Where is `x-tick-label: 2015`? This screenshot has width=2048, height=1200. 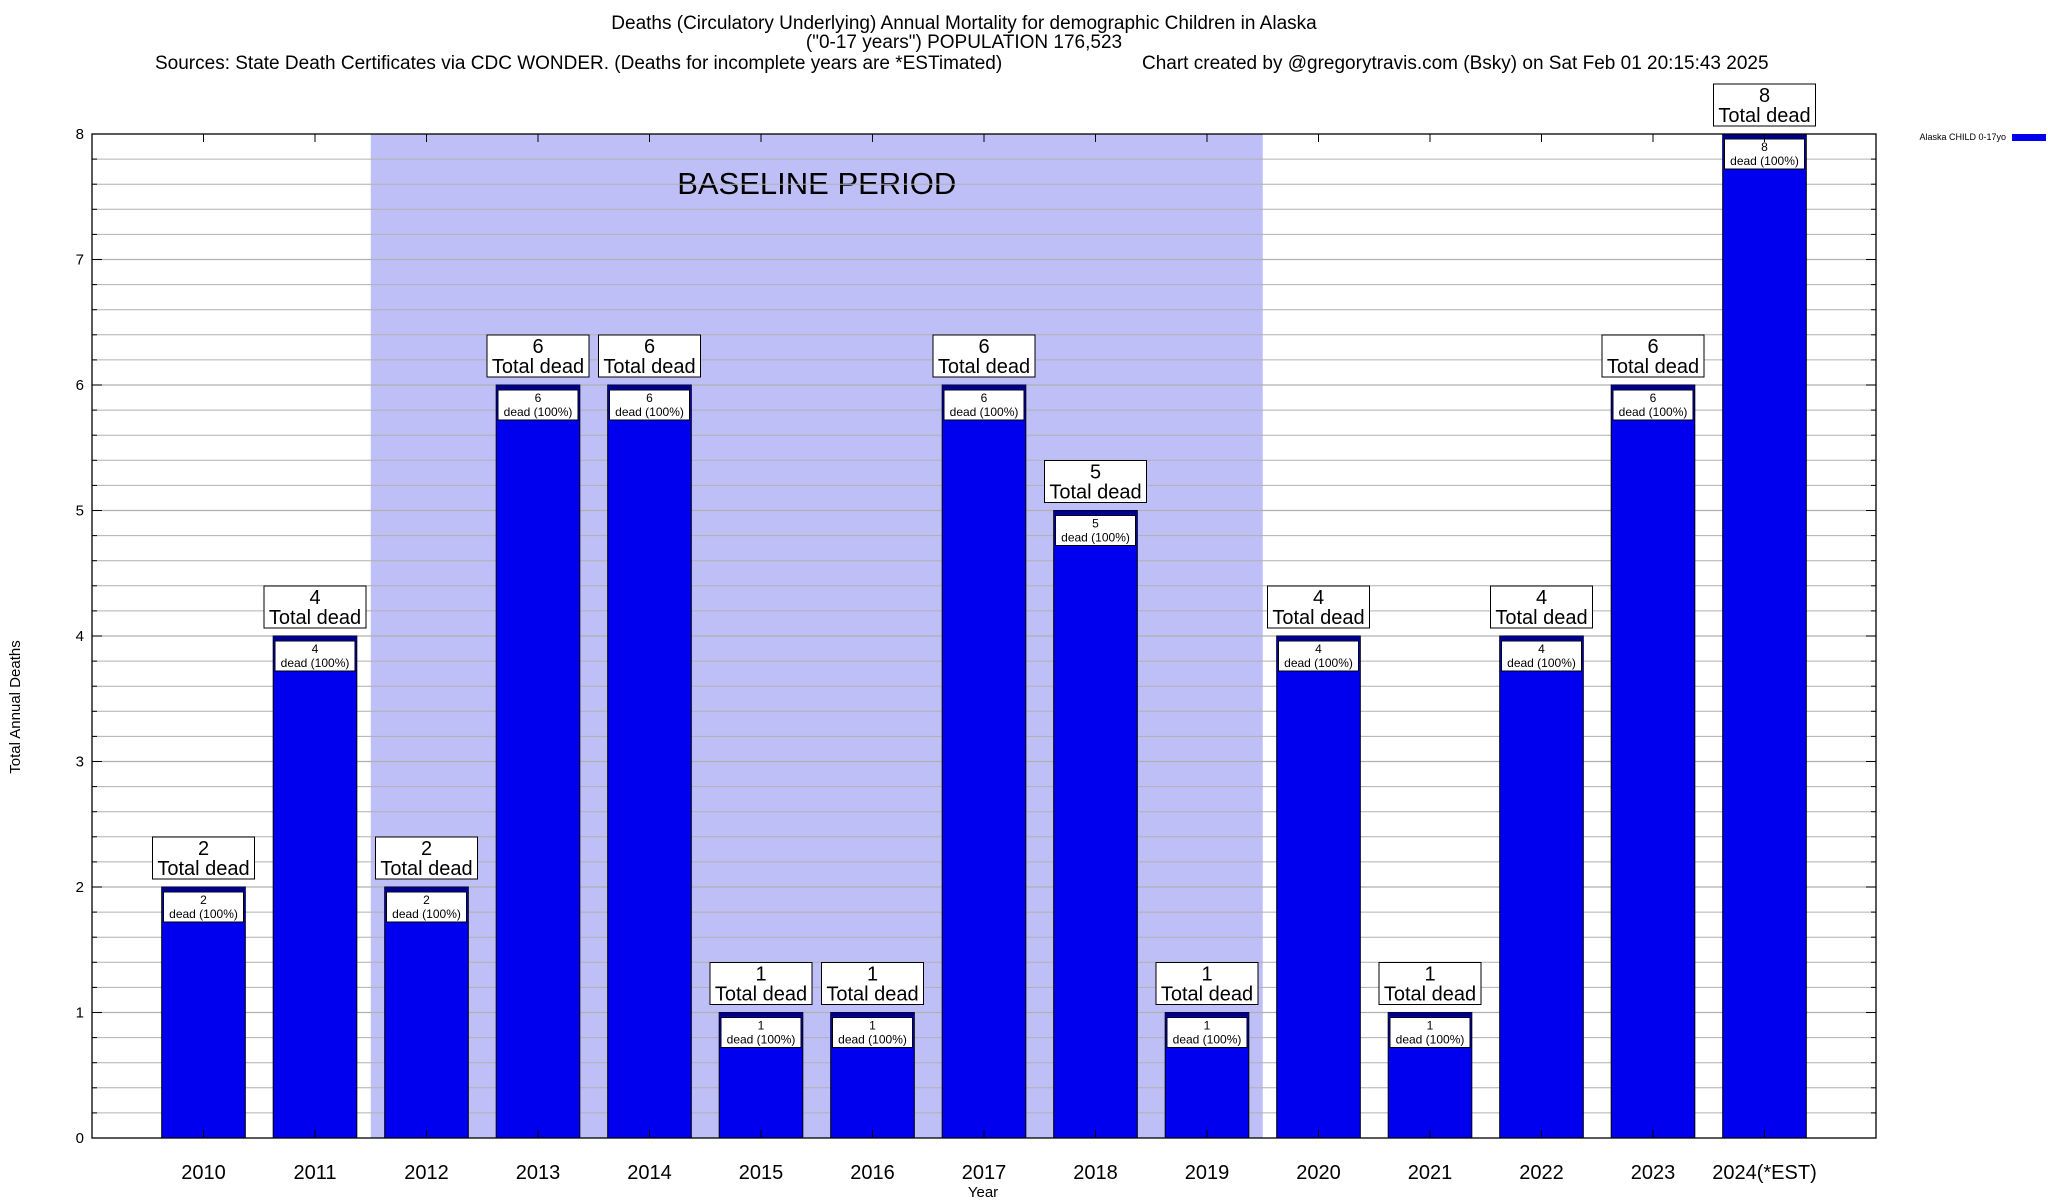
x-tick-label: 2015 is located at coordinates (761, 1173).